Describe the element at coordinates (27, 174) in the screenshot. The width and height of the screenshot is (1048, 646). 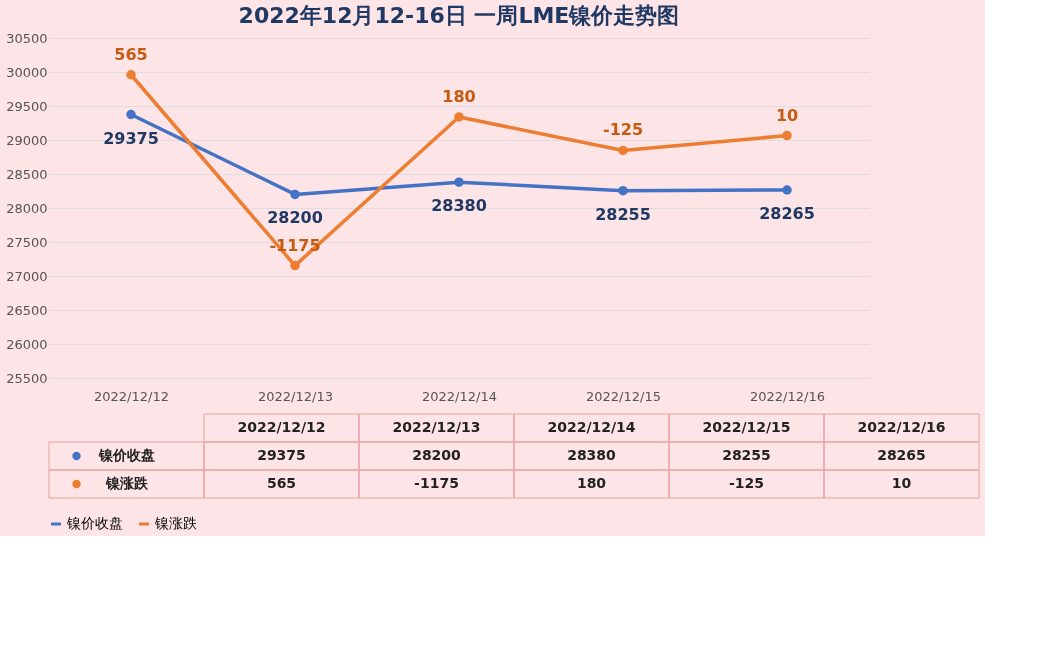
I see `y-tick-label: 28500` at that location.